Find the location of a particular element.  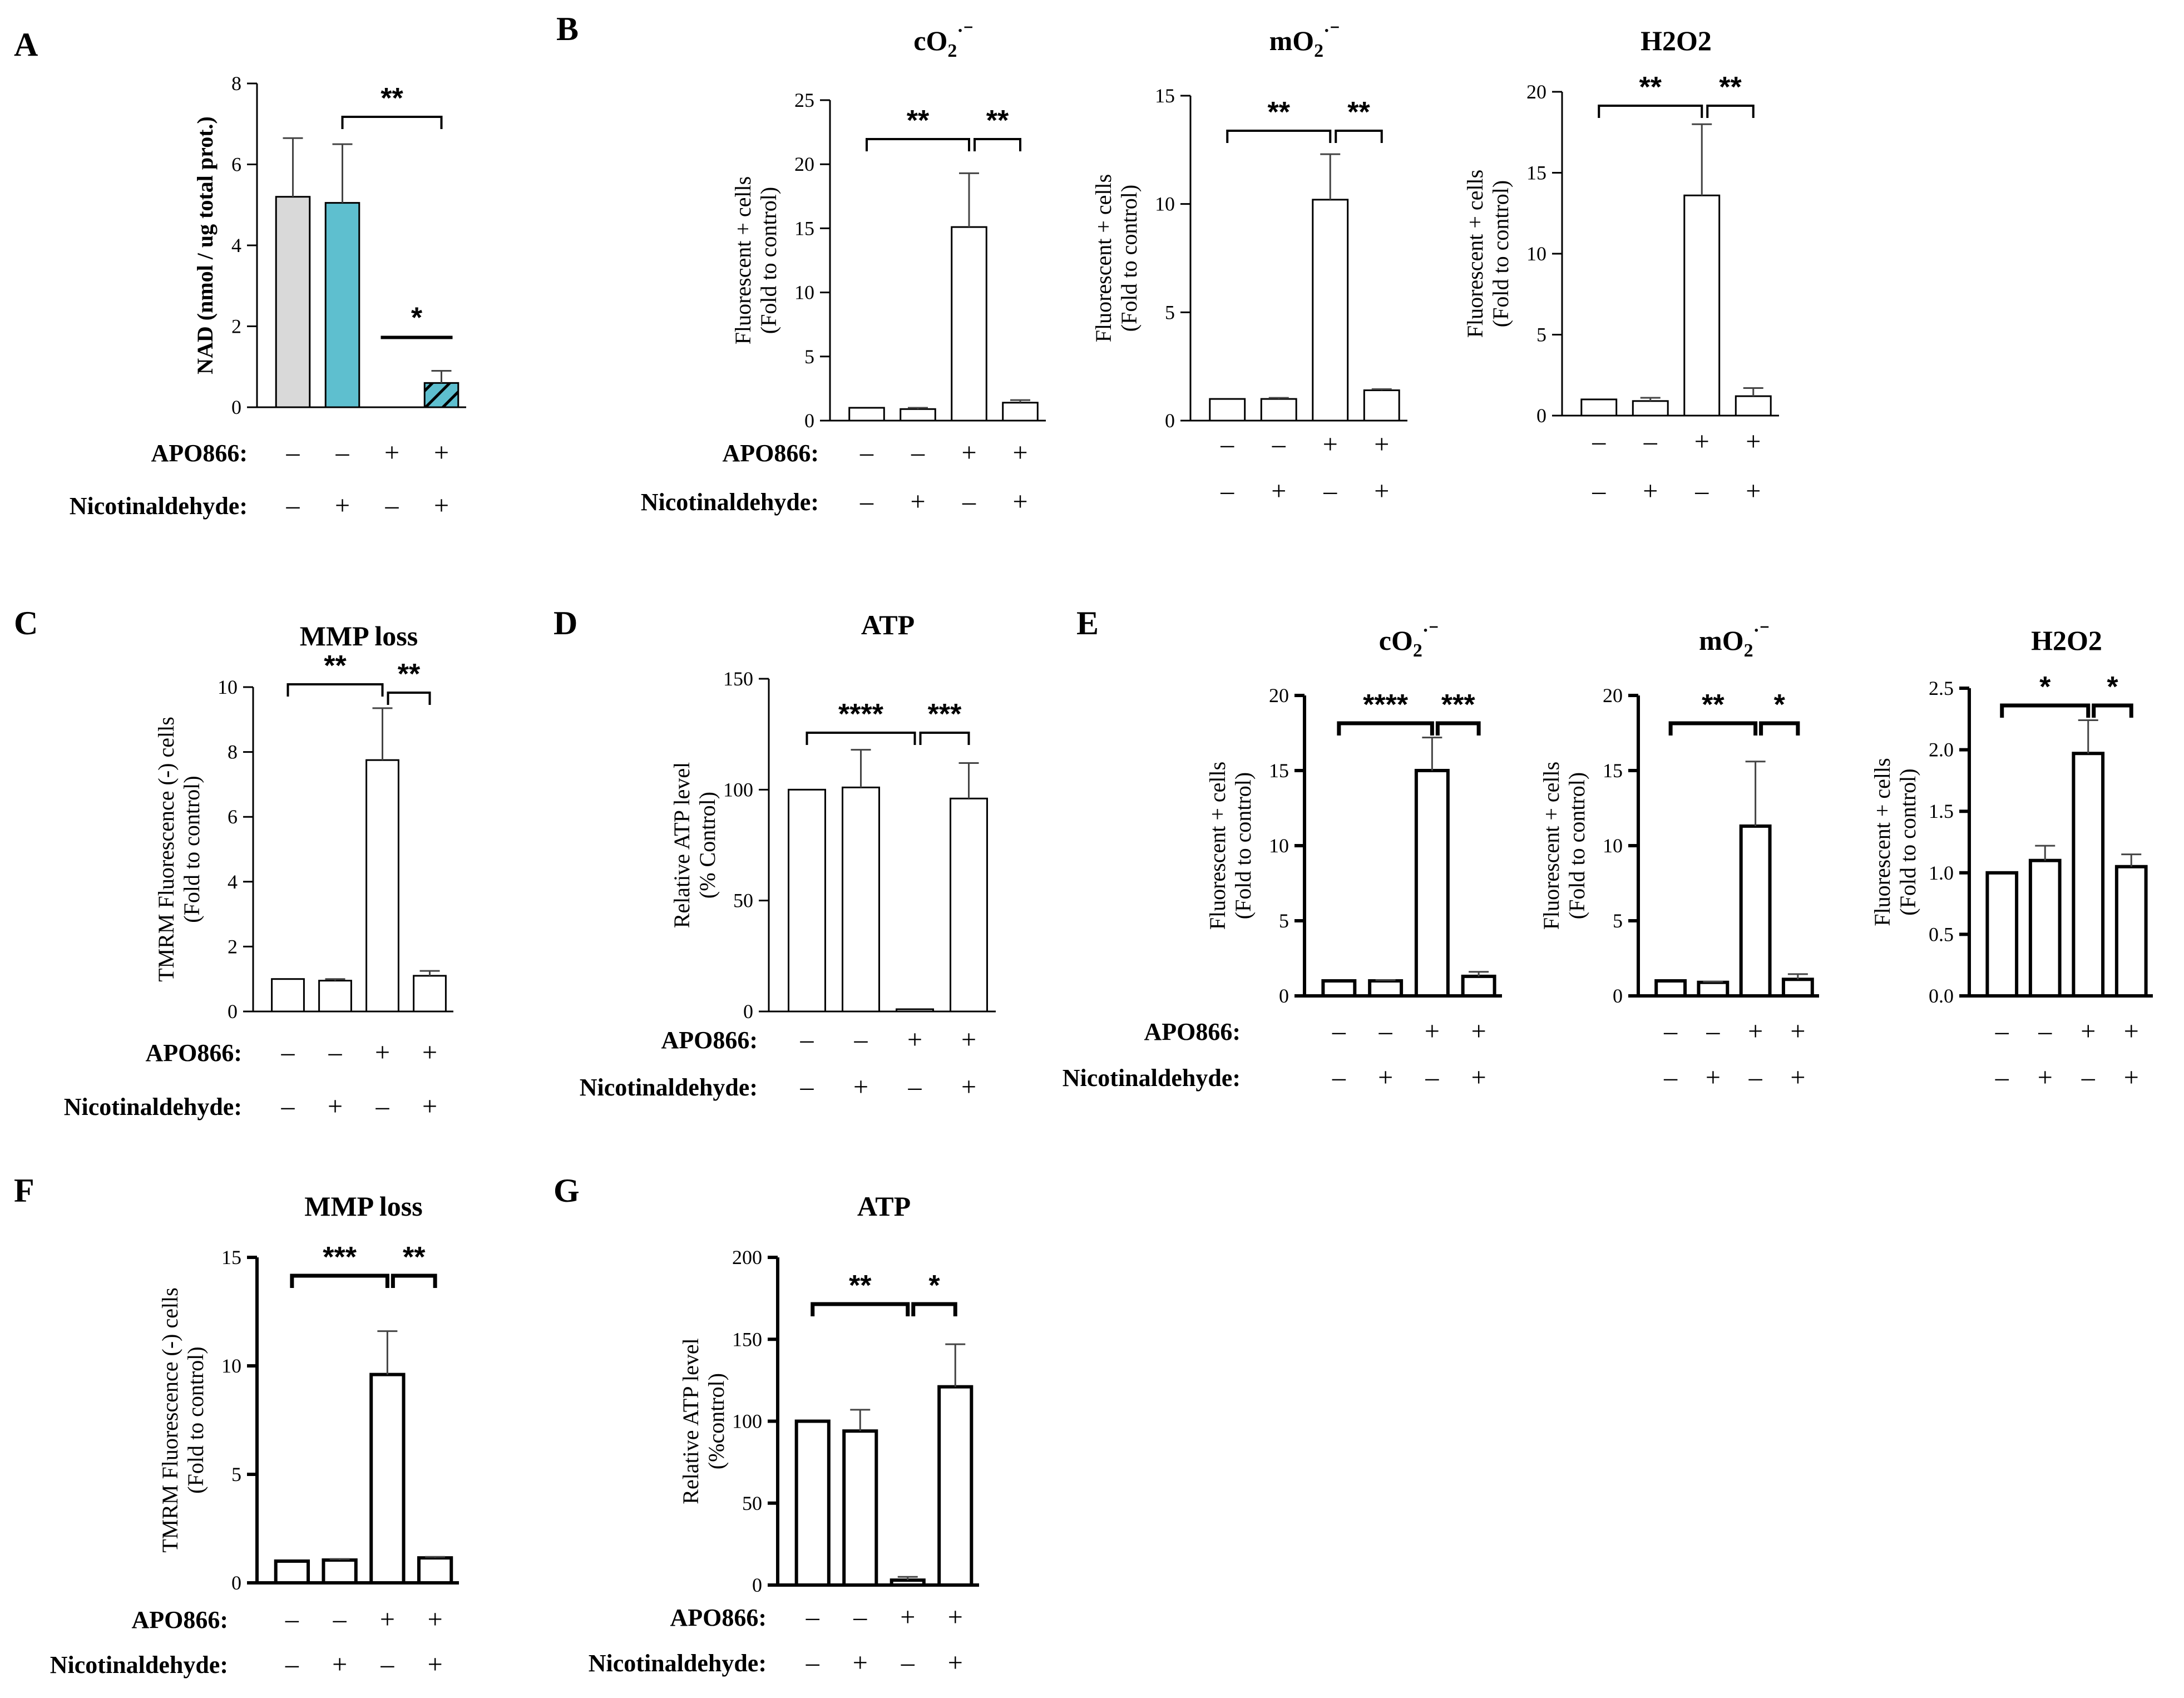

significance-label: * is located at coordinates (417, 318).